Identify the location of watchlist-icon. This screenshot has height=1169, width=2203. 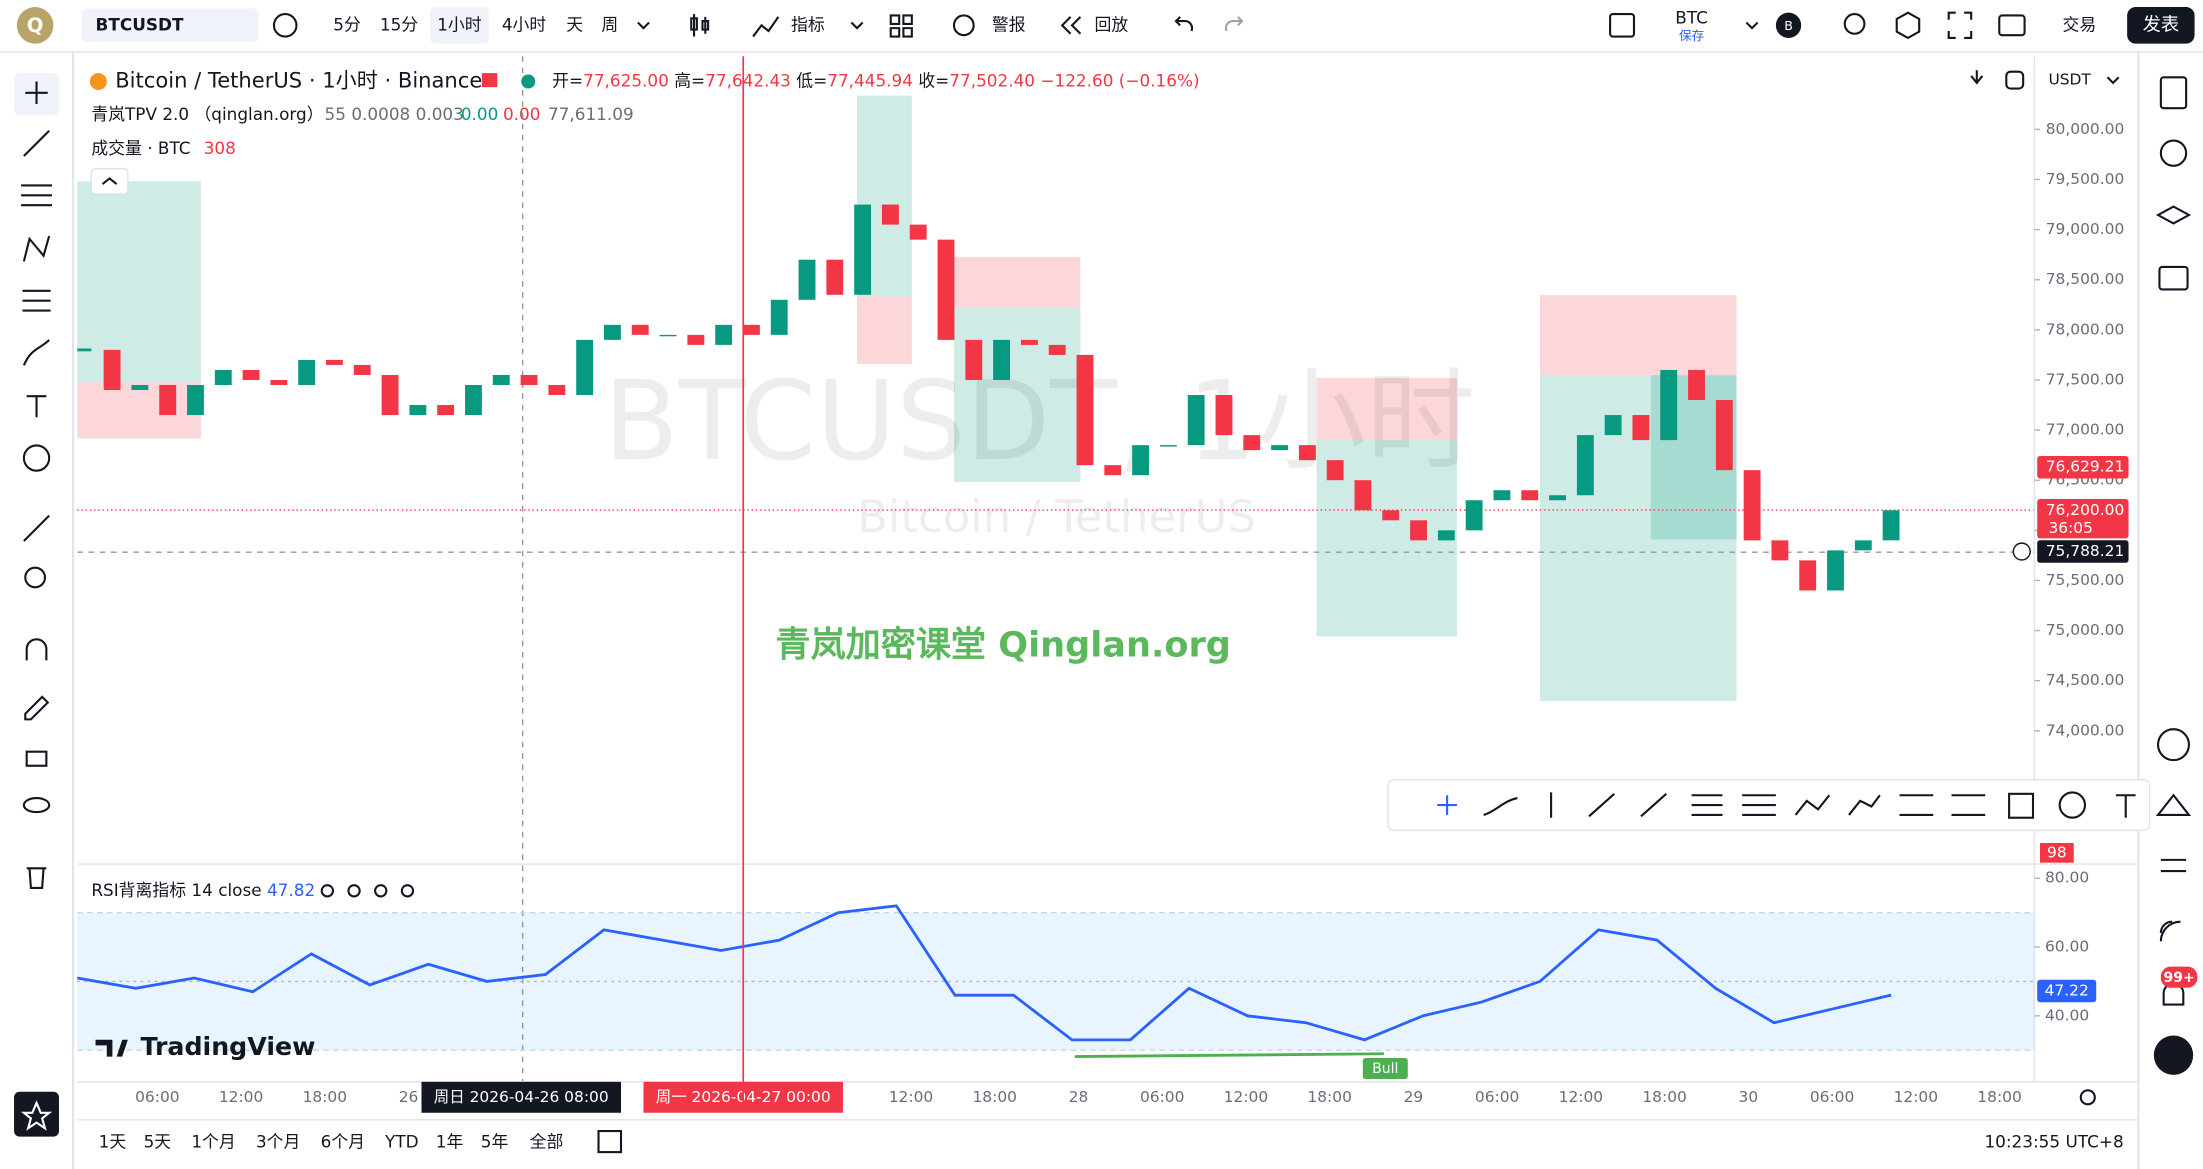
(2173, 93).